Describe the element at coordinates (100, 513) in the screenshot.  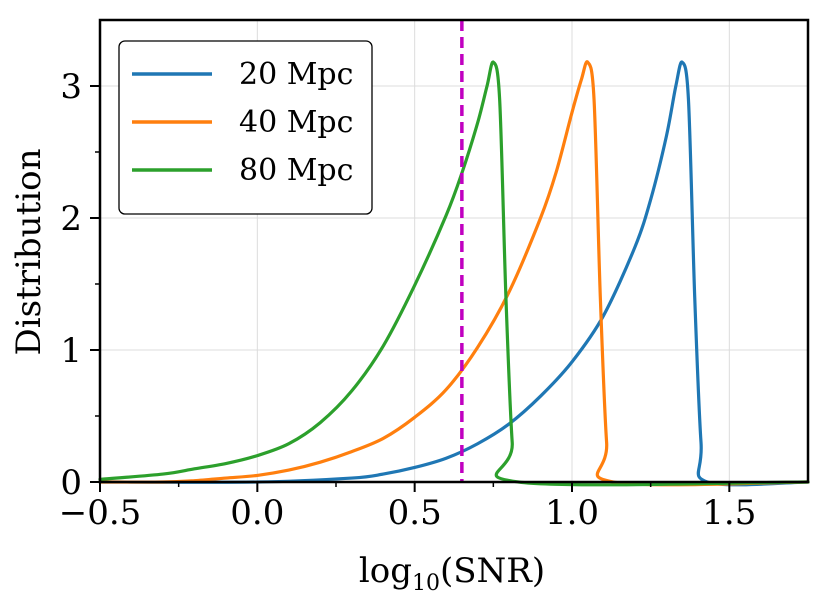
I see `x-tick-label-0: −0.5` at that location.